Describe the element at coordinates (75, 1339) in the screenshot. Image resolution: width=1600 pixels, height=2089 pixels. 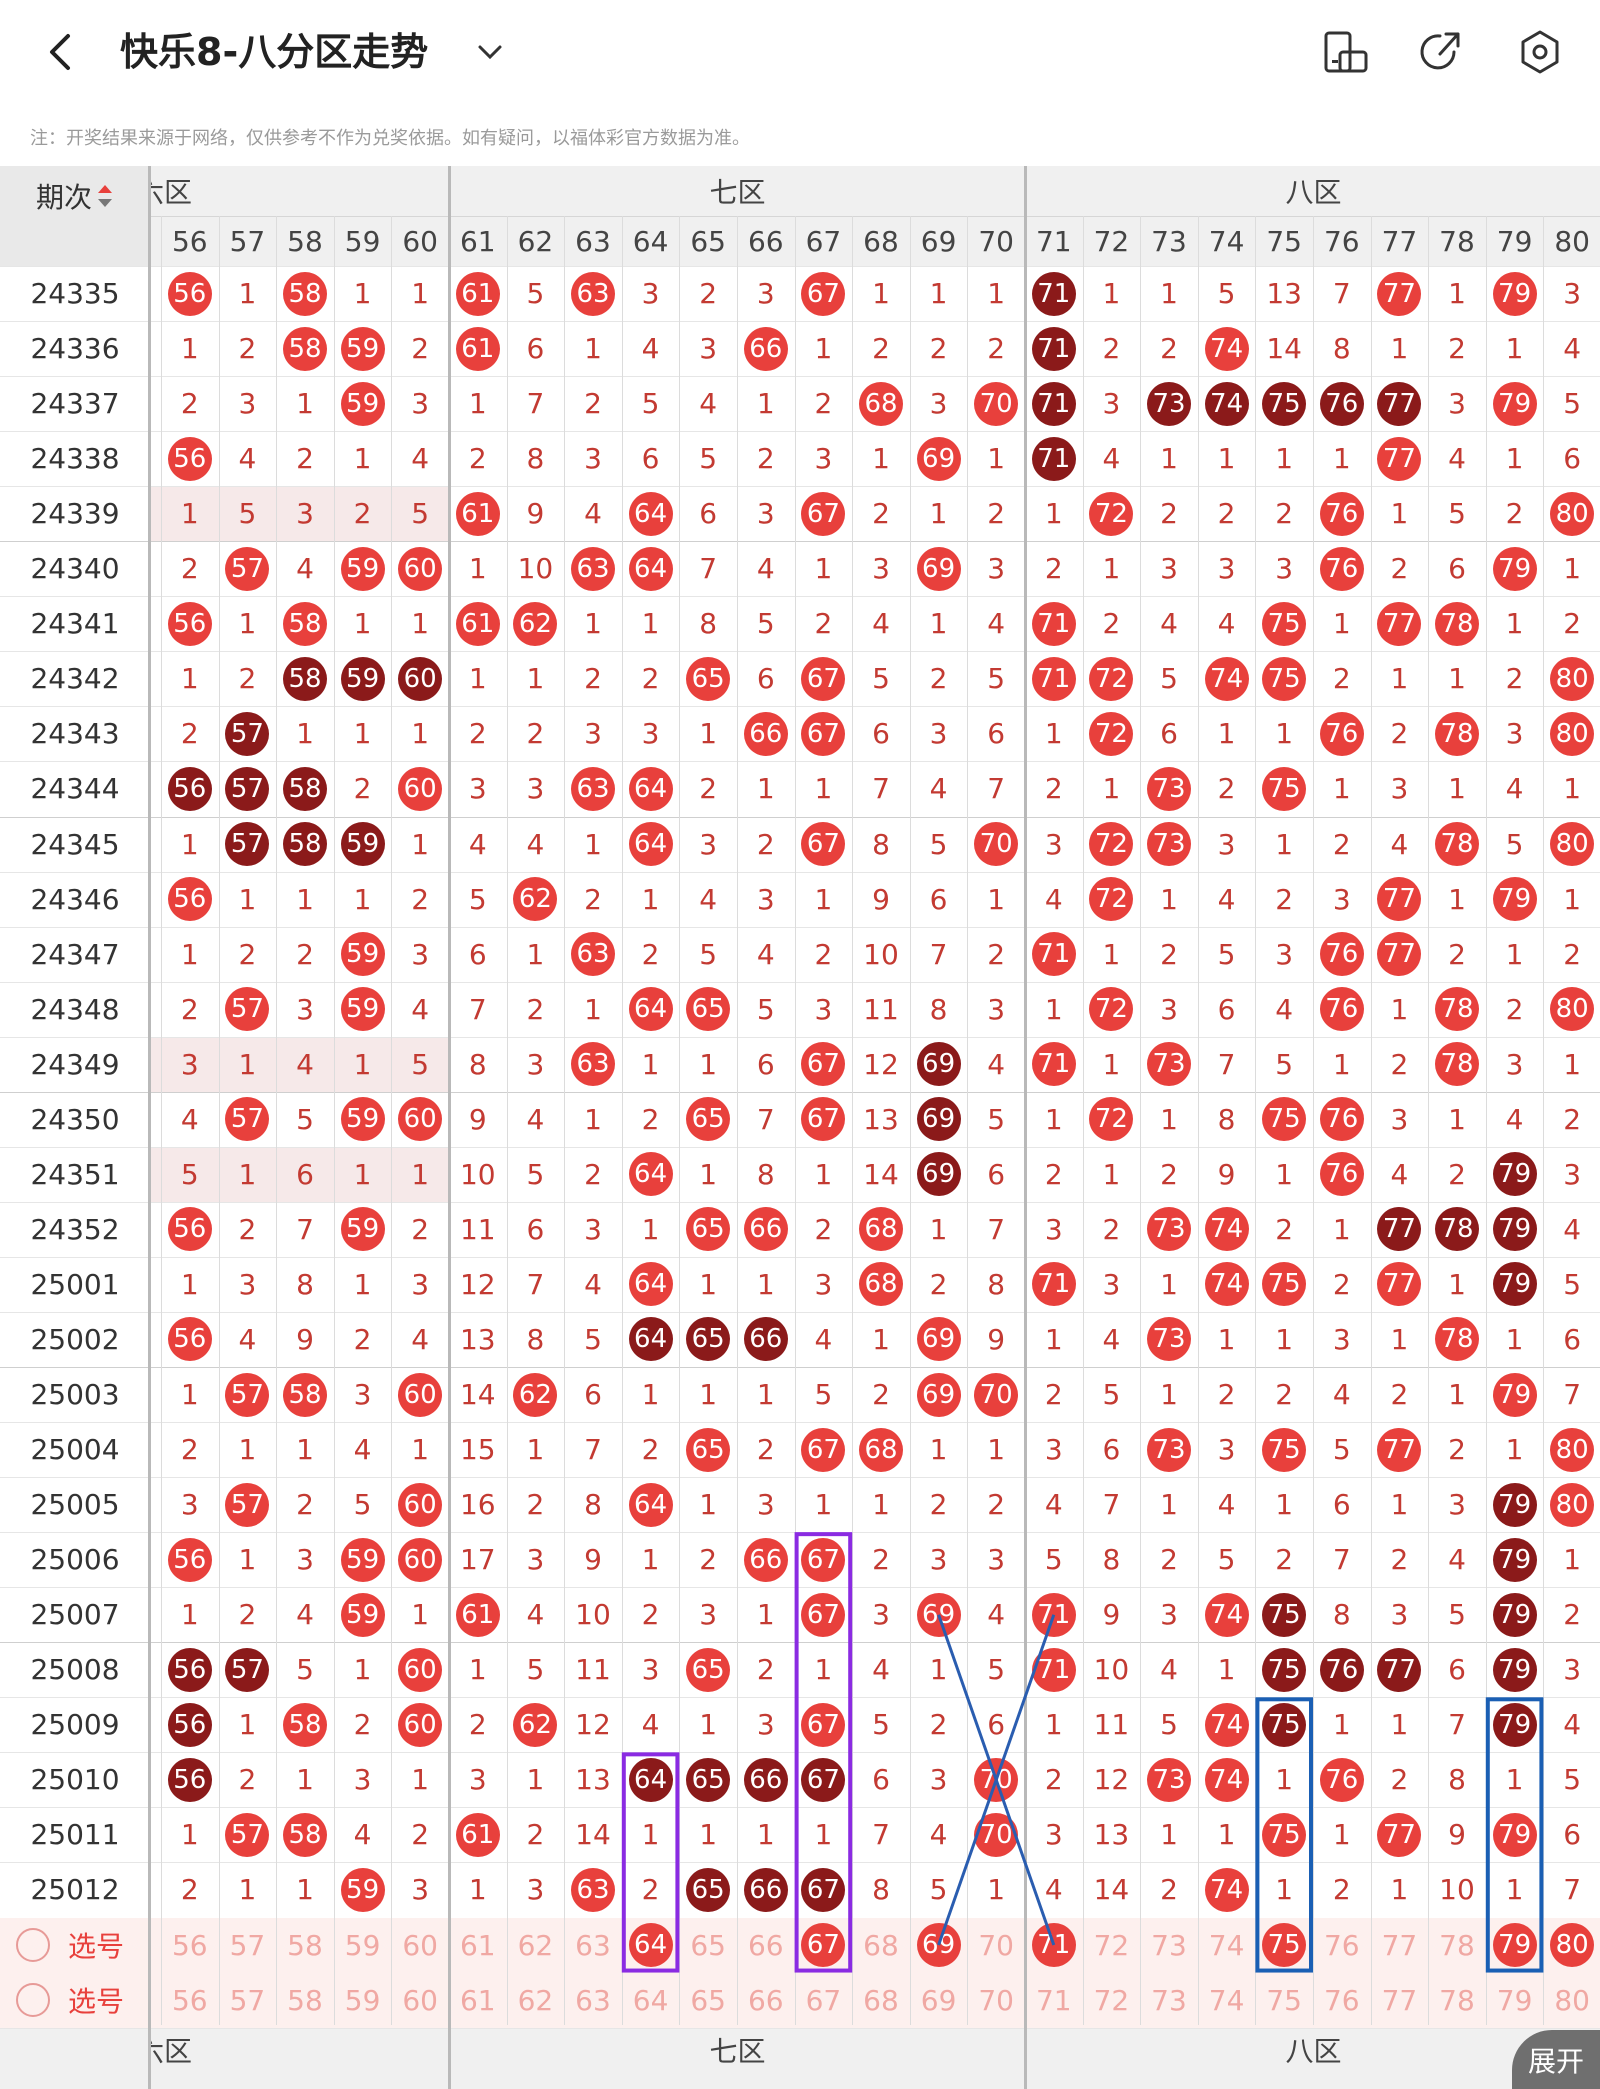
I see `period-cell: 25002` at that location.